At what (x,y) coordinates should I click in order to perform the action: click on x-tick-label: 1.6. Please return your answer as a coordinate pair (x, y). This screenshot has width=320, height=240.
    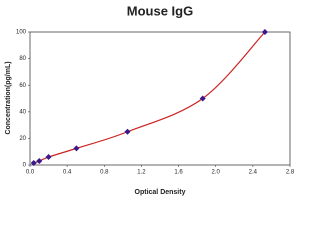
    Looking at the image, I should click on (178, 173).